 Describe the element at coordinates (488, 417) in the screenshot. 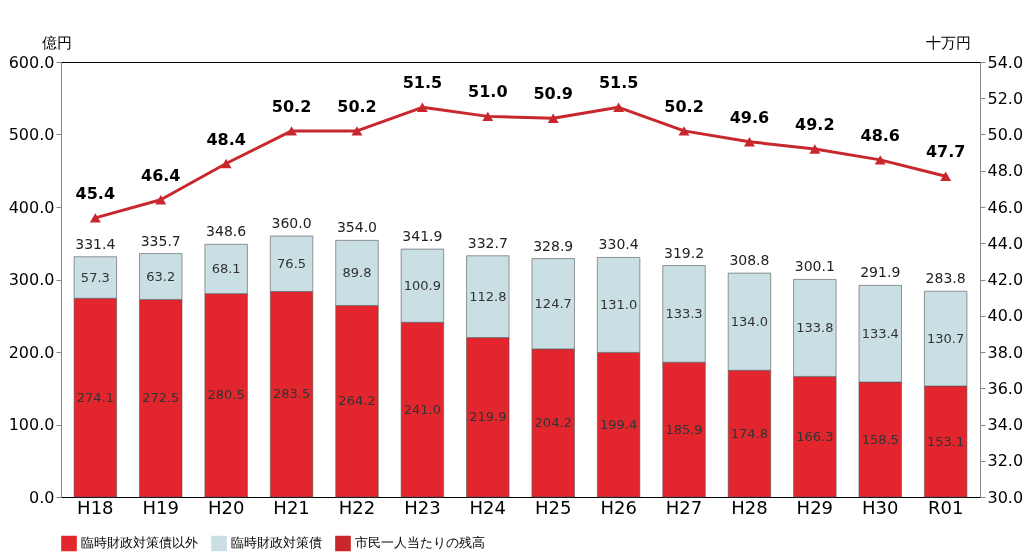

I see `data-label: 219.9` at that location.